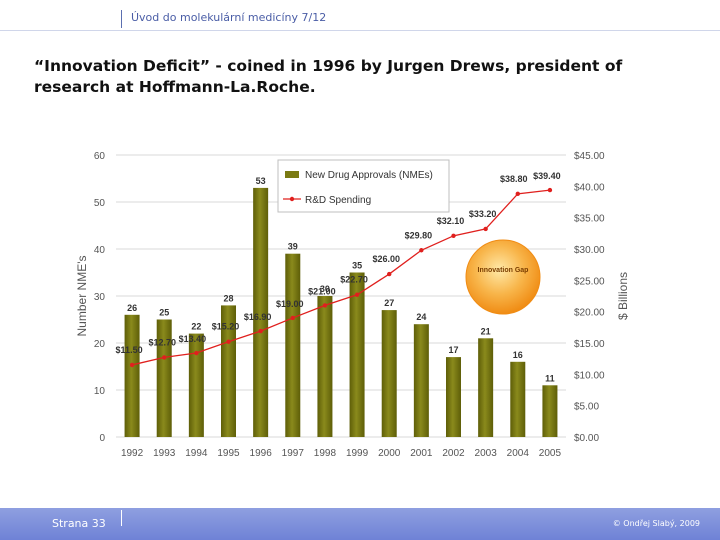 The width and height of the screenshot is (720, 540). I want to click on rd-point-label: $11.50, so click(129, 350).